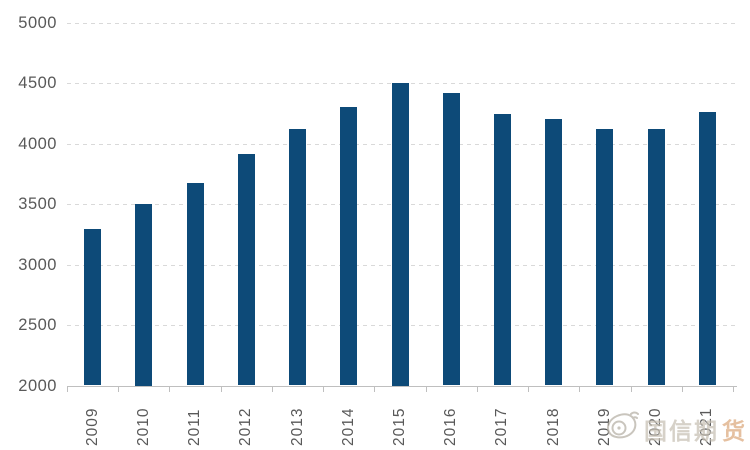 The height and width of the screenshot is (450, 750). What do you see at coordinates (297, 426) in the screenshot?
I see `x-tick-label: 2013` at bounding box center [297, 426].